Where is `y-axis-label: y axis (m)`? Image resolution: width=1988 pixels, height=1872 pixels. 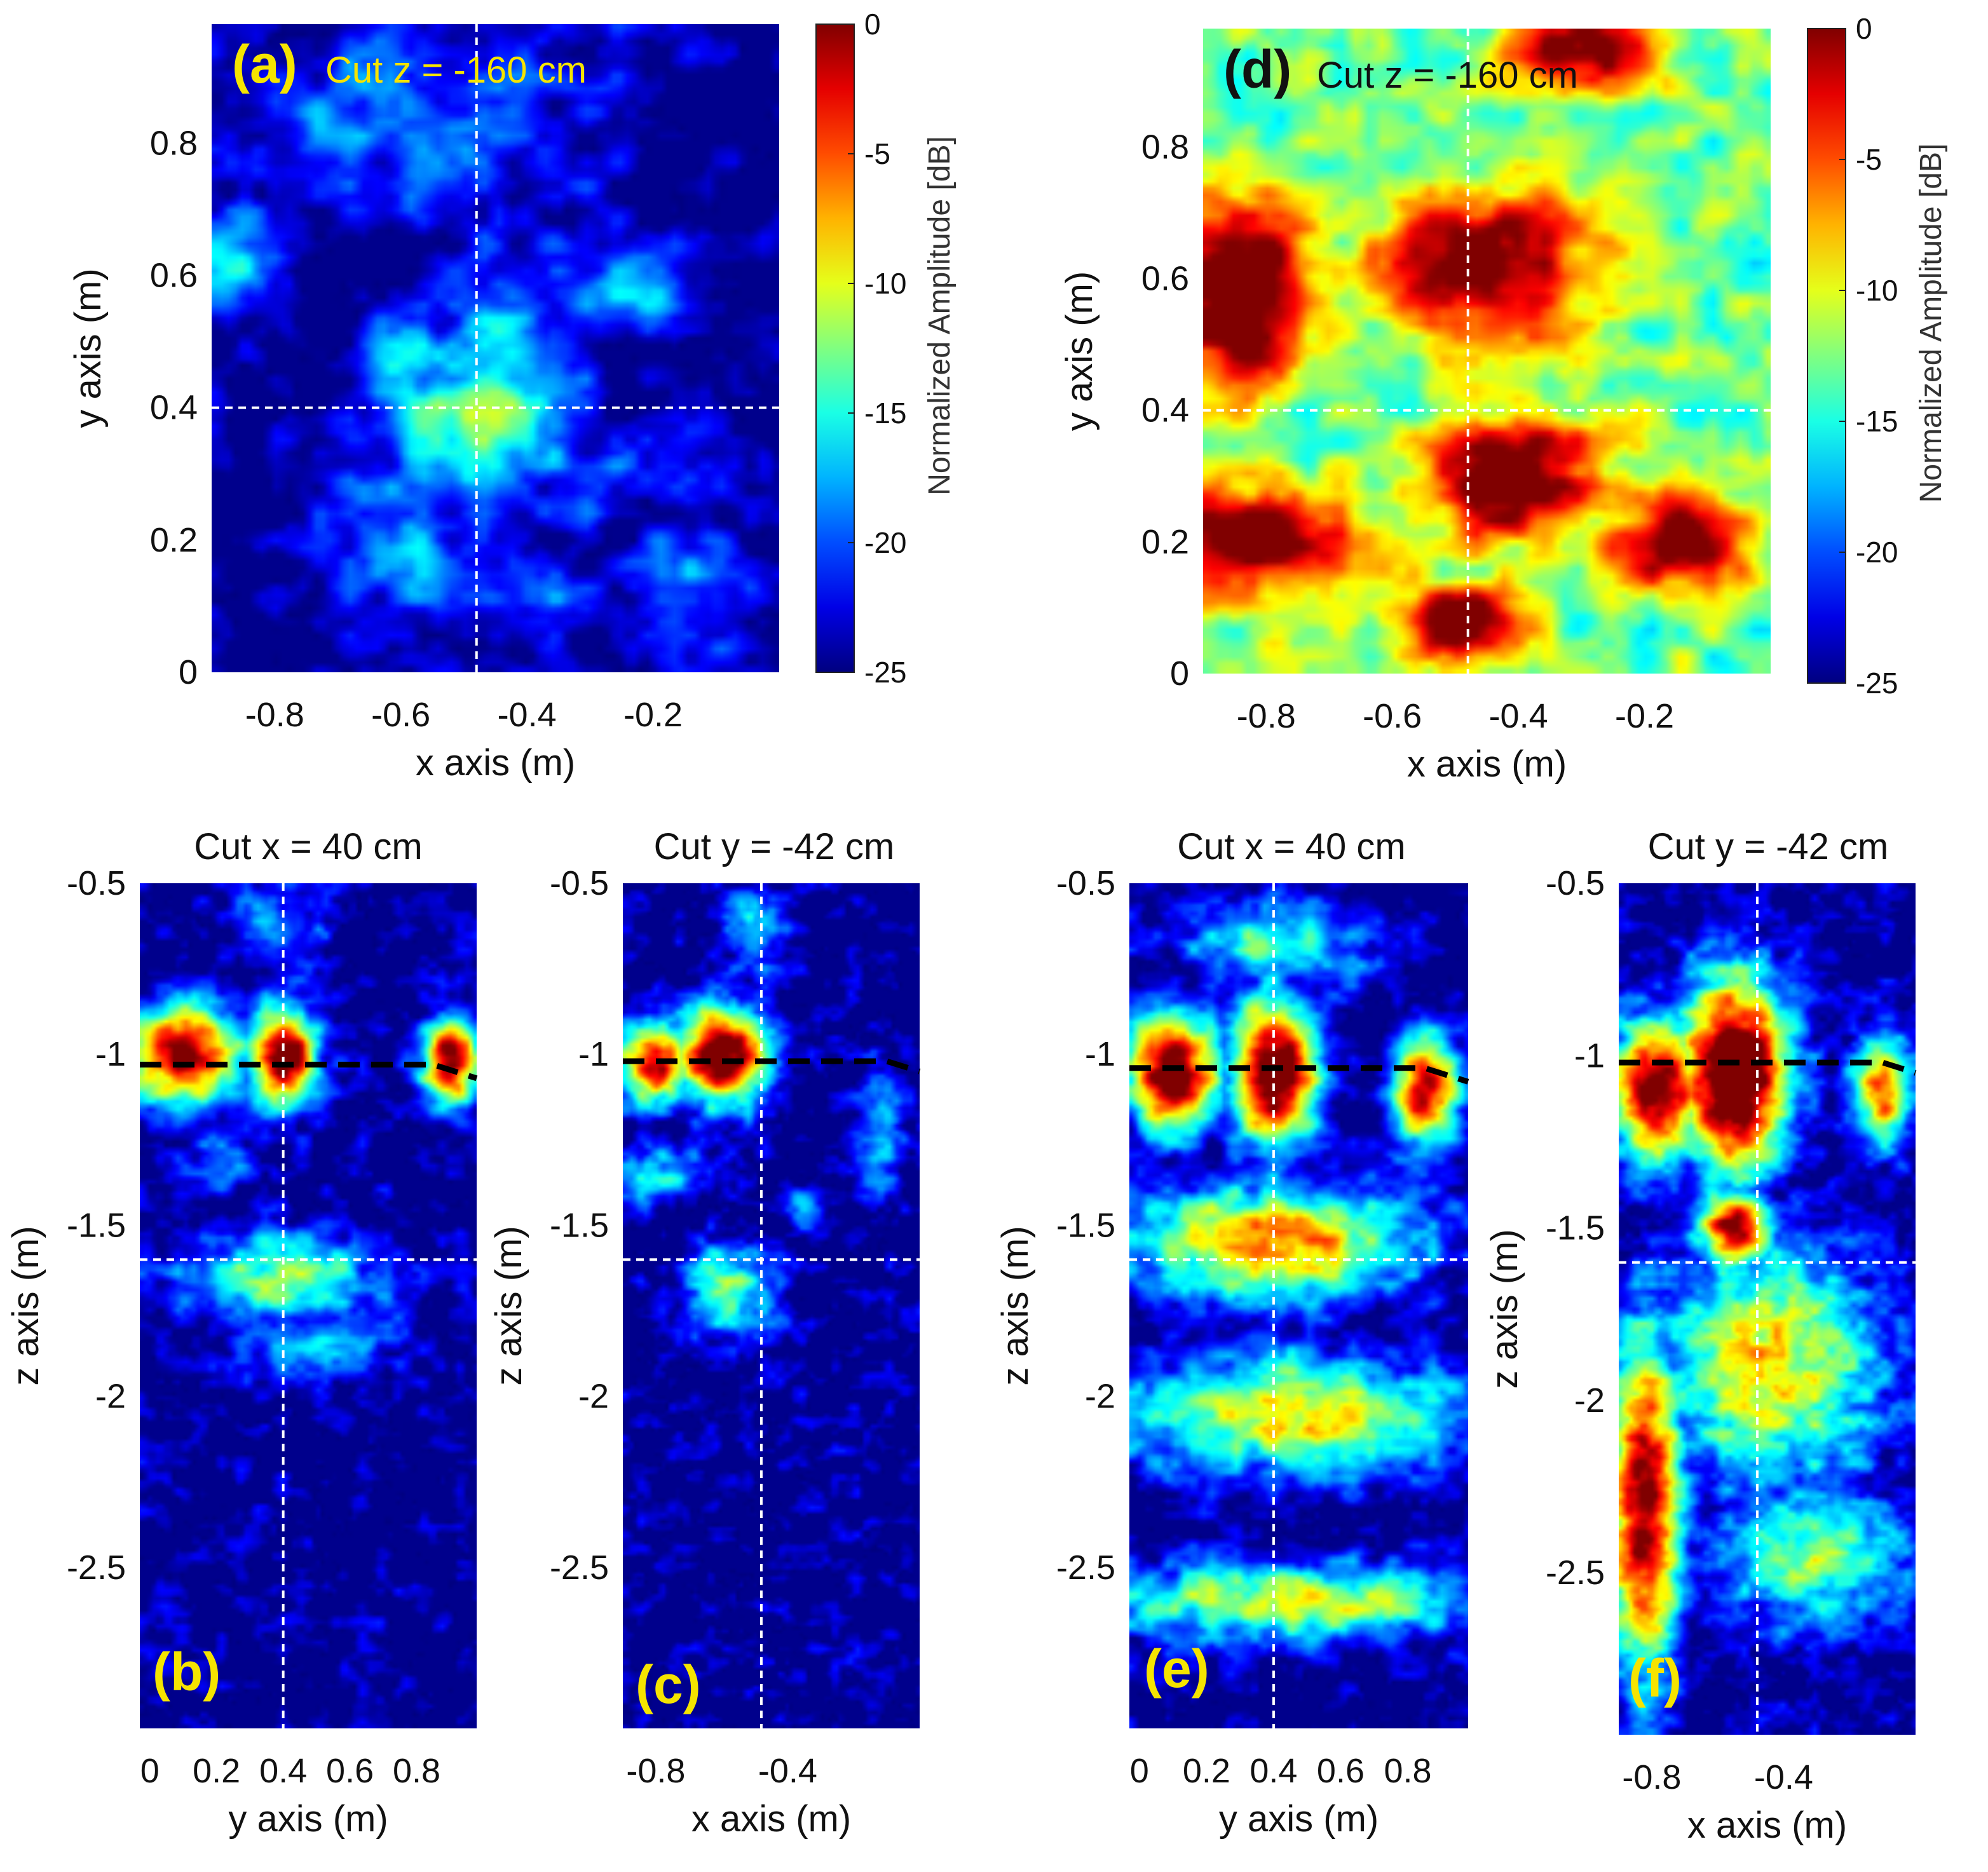
y-axis-label: y axis (m) is located at coordinates (88, 348).